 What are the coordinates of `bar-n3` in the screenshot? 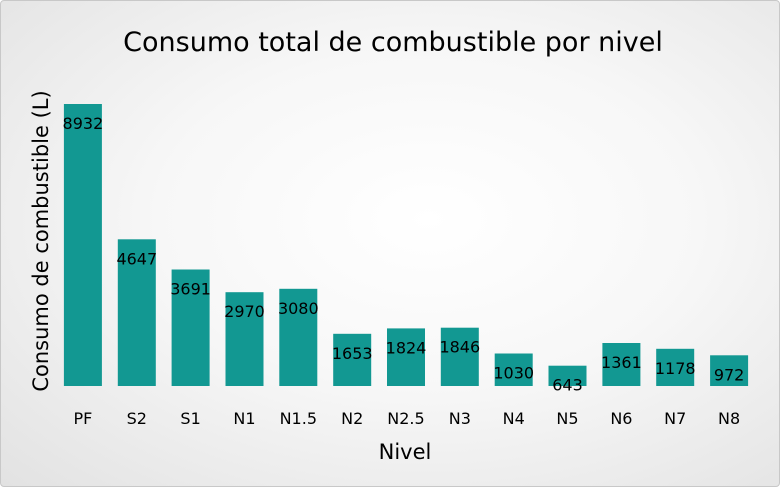 It's located at (459, 356).